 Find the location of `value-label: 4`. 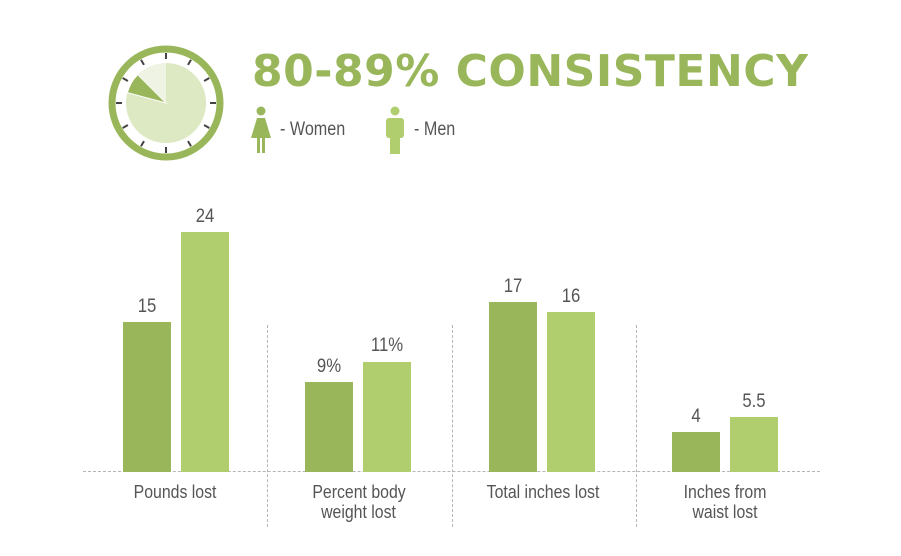

value-label: 4 is located at coordinates (696, 416).